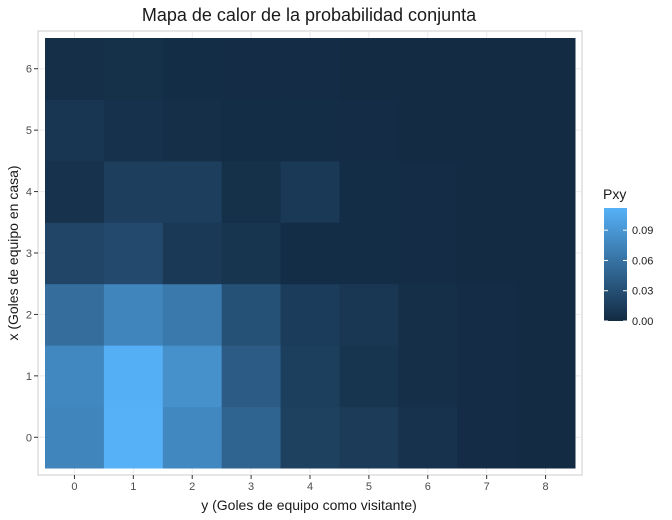 This screenshot has height=520, width=672. What do you see at coordinates (545, 487) in the screenshot?
I see `x-tick-label: 8` at bounding box center [545, 487].